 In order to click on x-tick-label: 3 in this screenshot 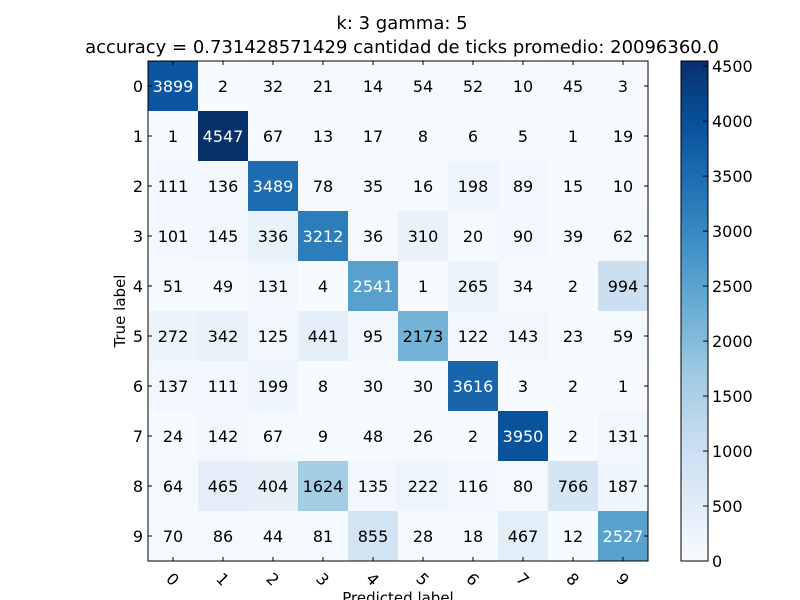, I will do `click(322, 579)`.